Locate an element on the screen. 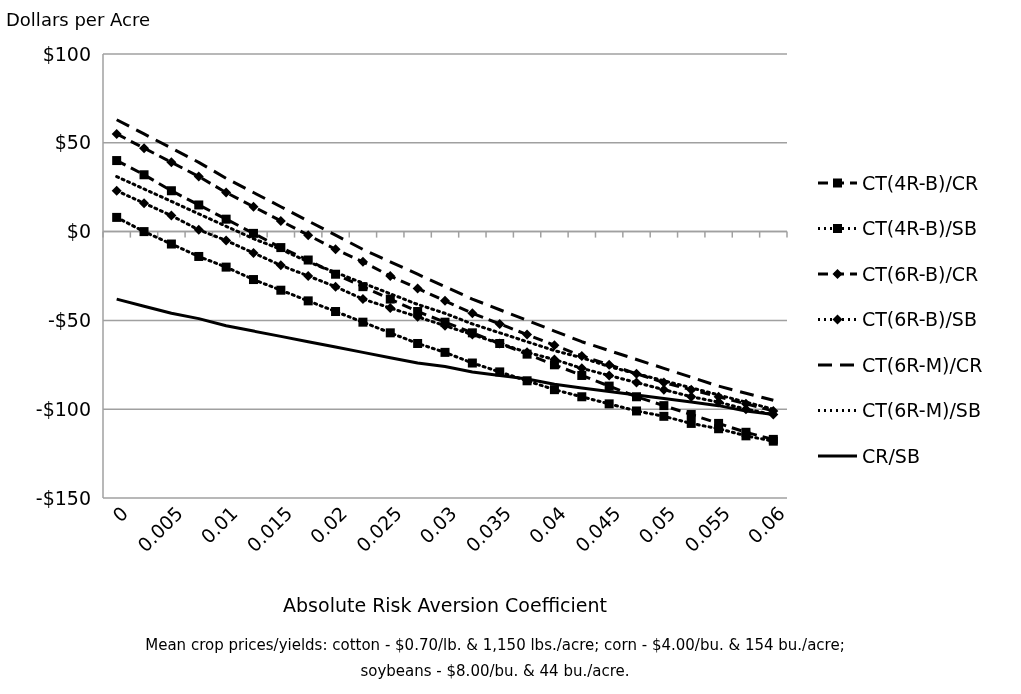 The height and width of the screenshot is (694, 1021). x-axis-title: Absolute Risk Aversion Coefficient is located at coordinates (445, 605).